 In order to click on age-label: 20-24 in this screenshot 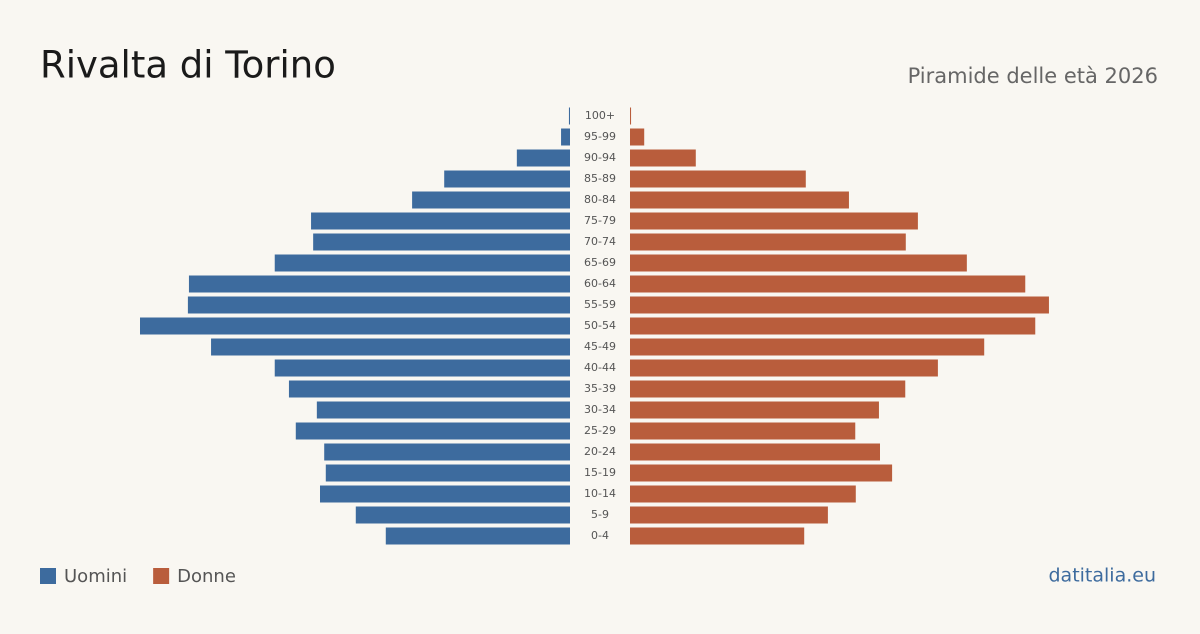, I will do `click(600, 451)`.